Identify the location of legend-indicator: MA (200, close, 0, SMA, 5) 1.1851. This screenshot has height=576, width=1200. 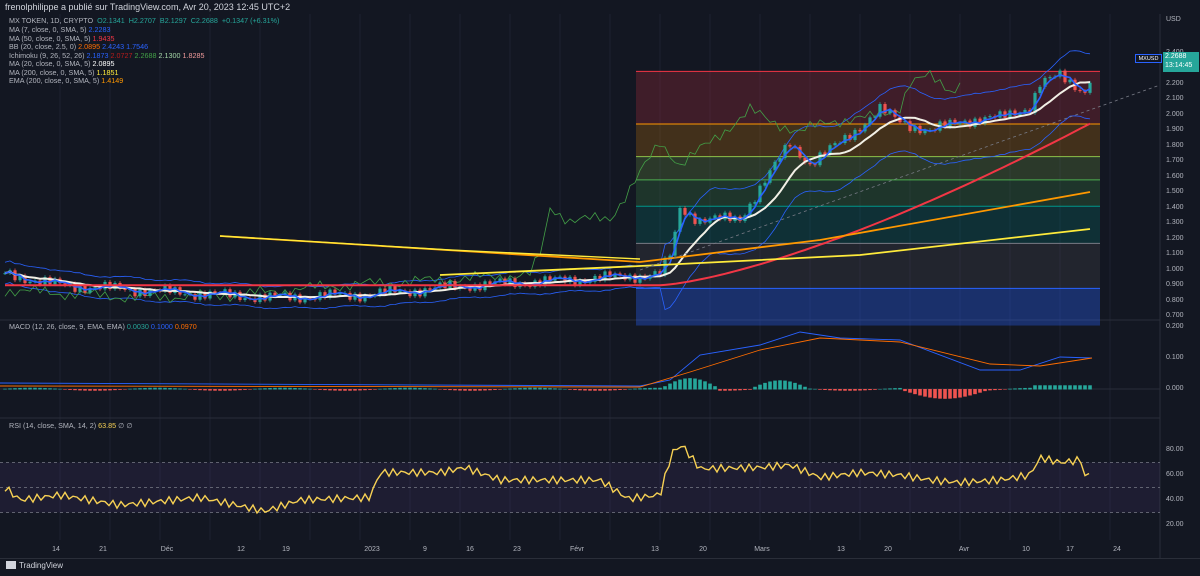
(63, 72).